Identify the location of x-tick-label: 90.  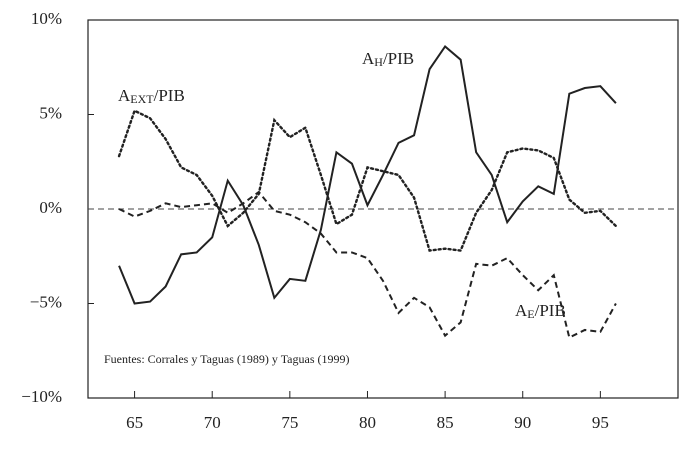
(522, 422).